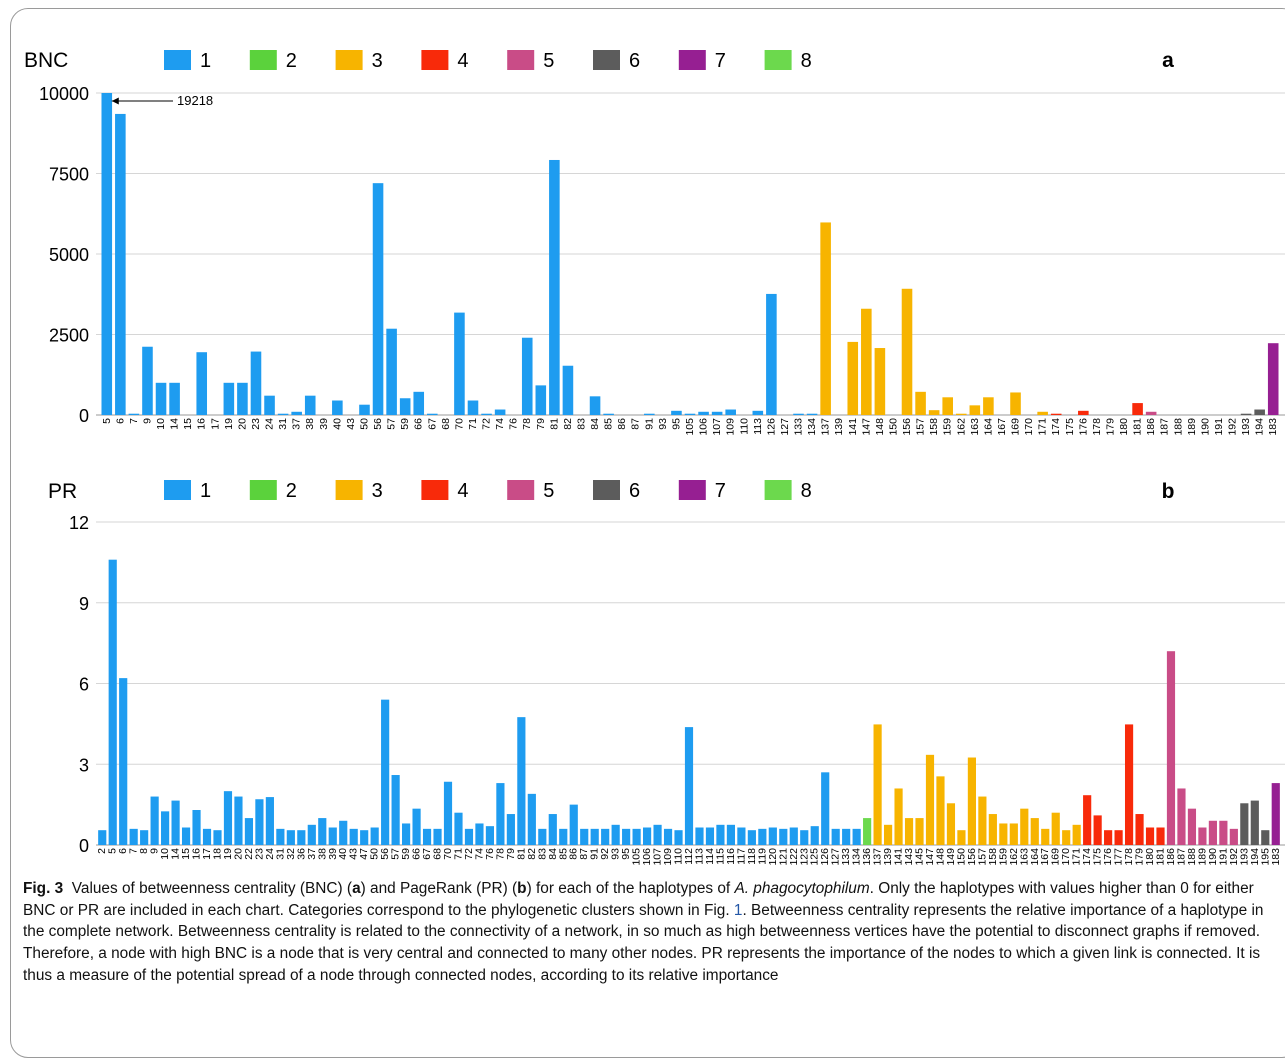 The width and height of the screenshot is (1285, 1058). What do you see at coordinates (458, 854) in the screenshot?
I see `x-tick-label: 71` at bounding box center [458, 854].